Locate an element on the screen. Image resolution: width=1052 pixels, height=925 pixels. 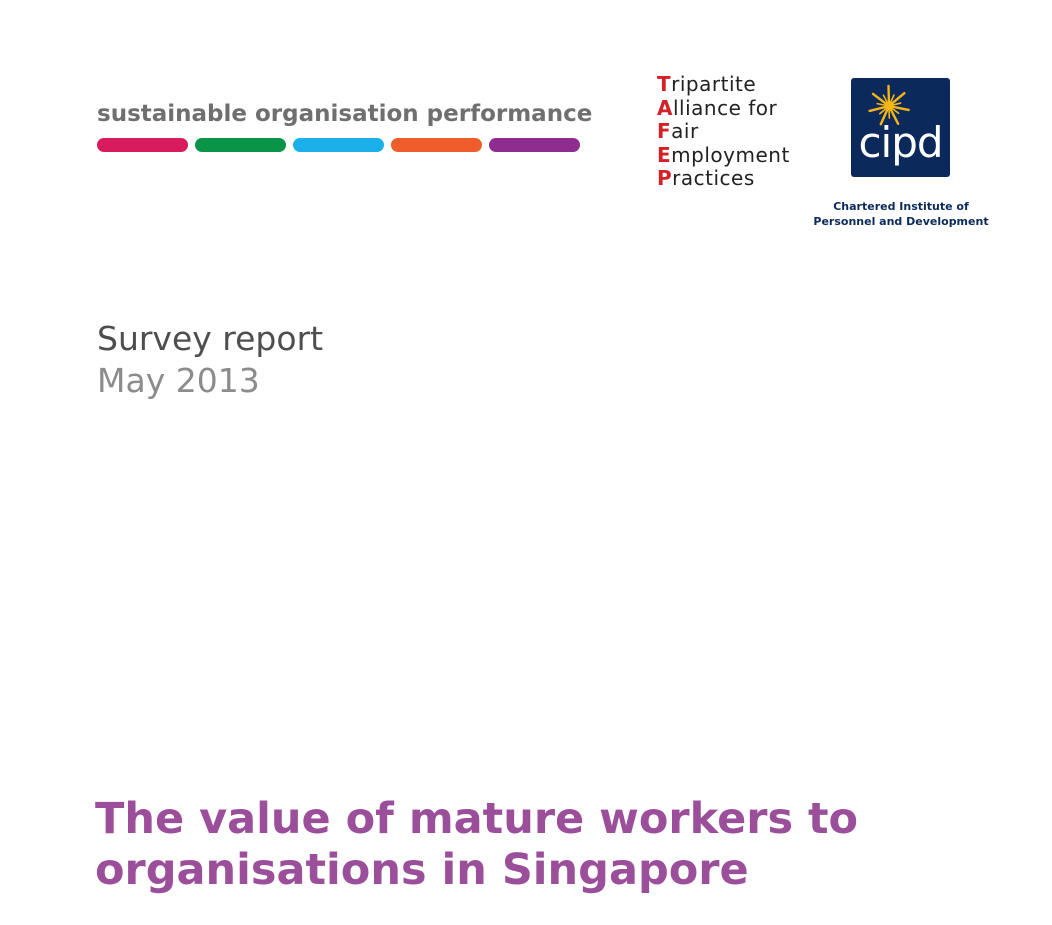
colour-bar-orange is located at coordinates (436, 145).